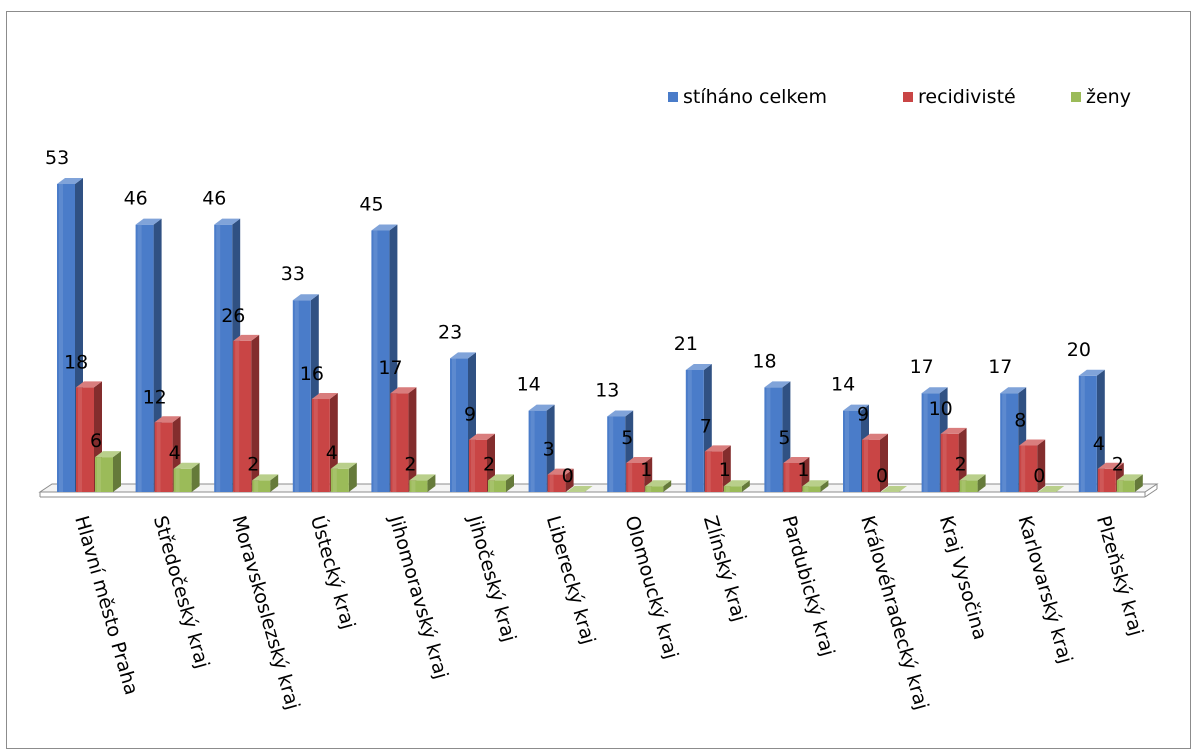 The height and width of the screenshot is (755, 1197). I want to click on category-label: Středočeský kraj, so click(181, 592).